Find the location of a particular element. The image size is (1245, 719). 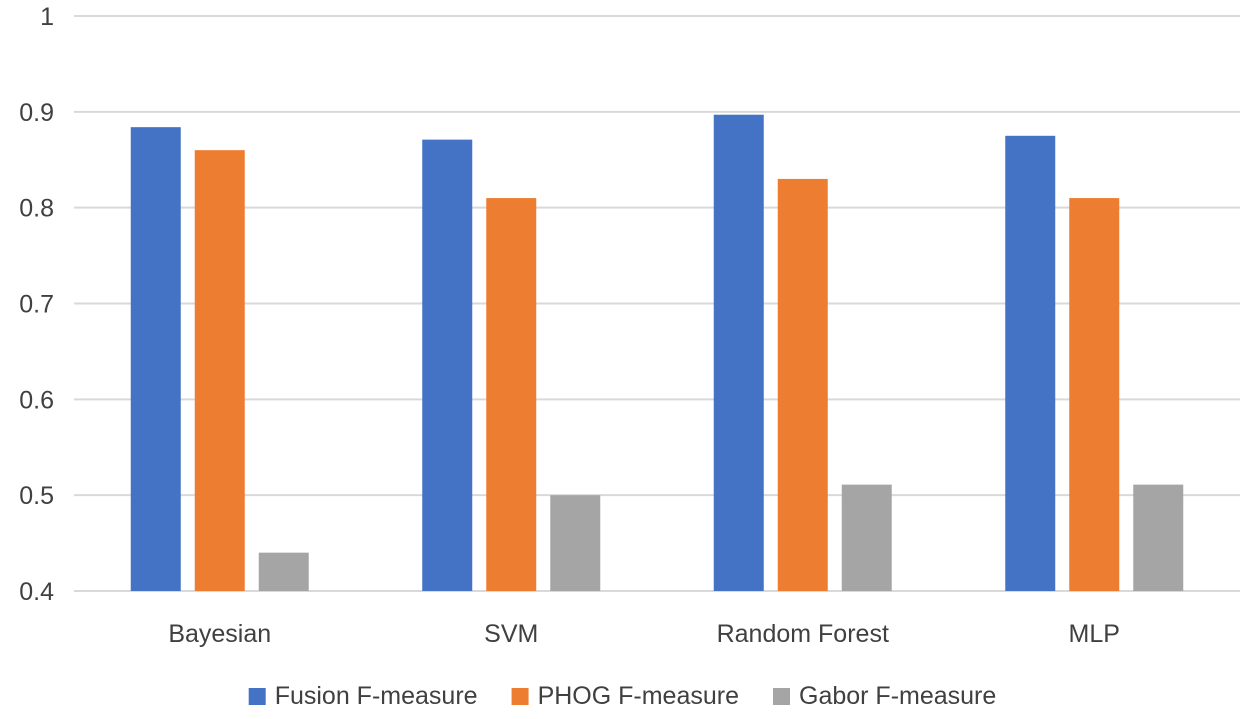

x-category-label: Bayesian is located at coordinates (219, 634).